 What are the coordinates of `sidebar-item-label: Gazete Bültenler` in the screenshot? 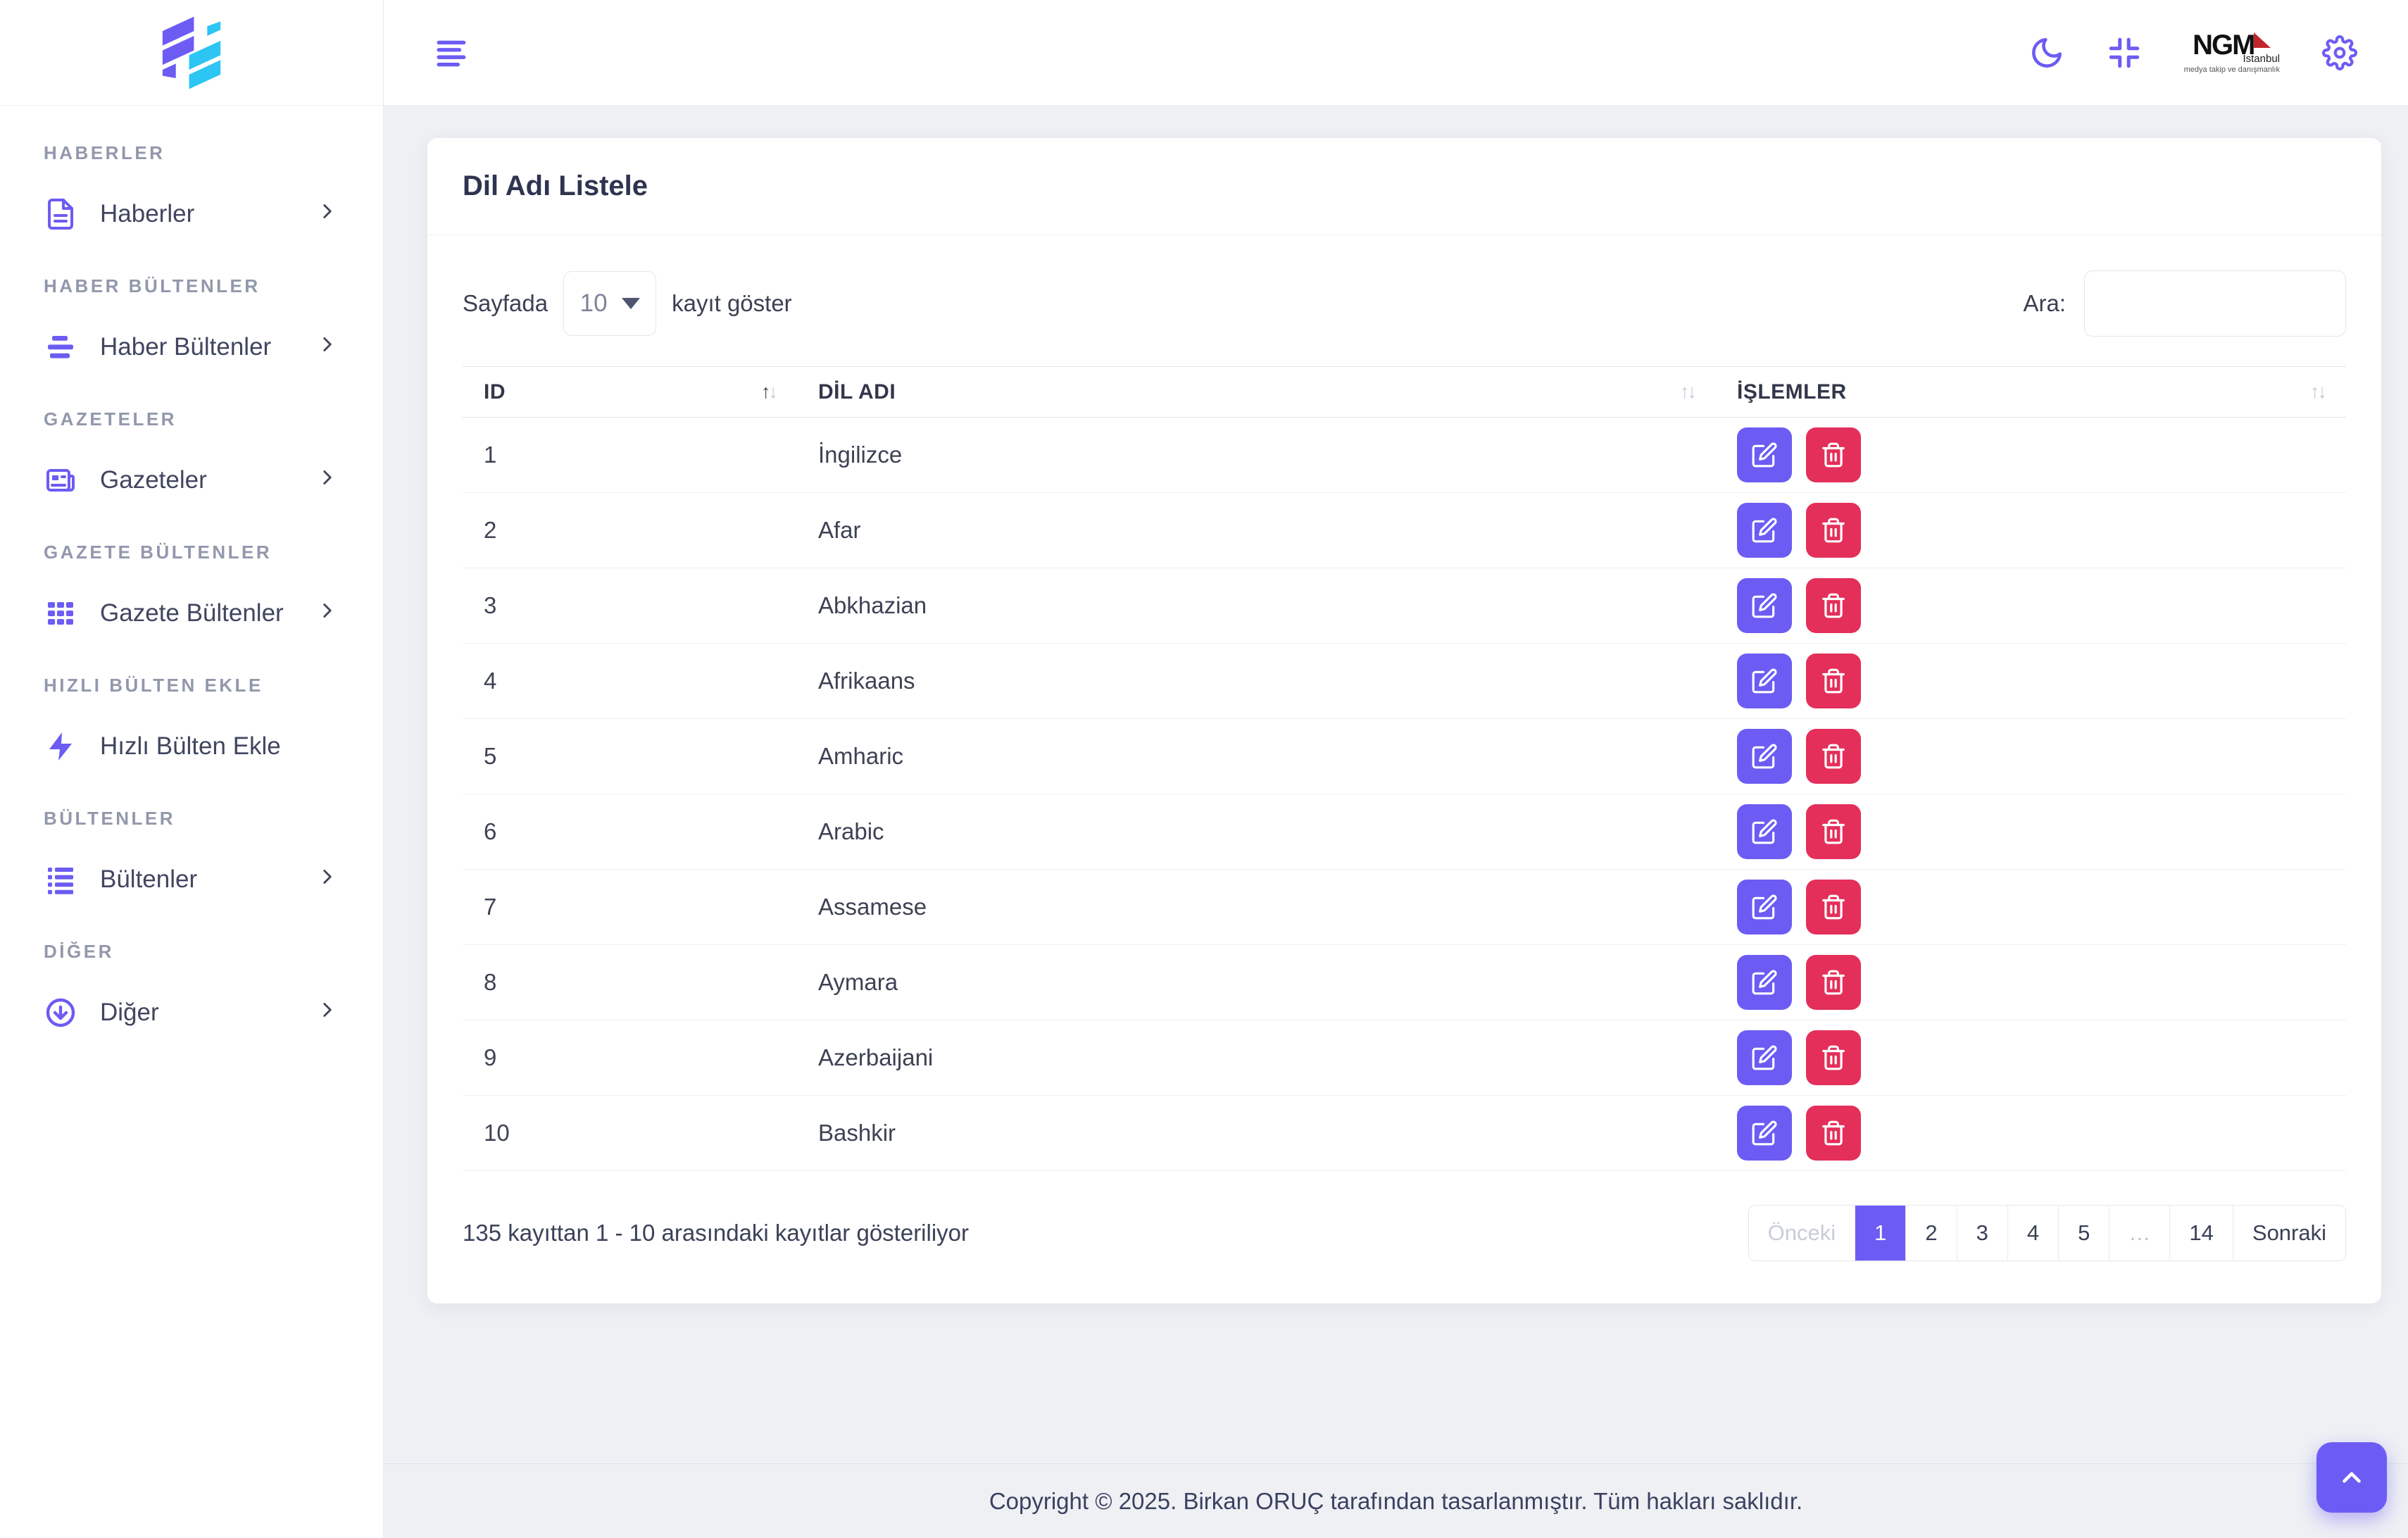 It's located at (192, 613).